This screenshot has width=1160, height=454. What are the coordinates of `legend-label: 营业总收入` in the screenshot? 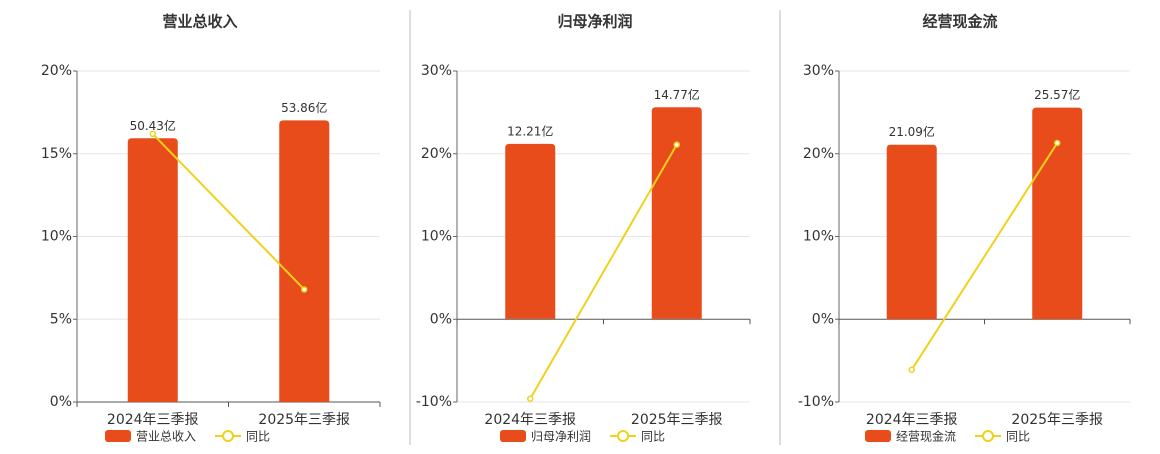 It's located at (166, 437).